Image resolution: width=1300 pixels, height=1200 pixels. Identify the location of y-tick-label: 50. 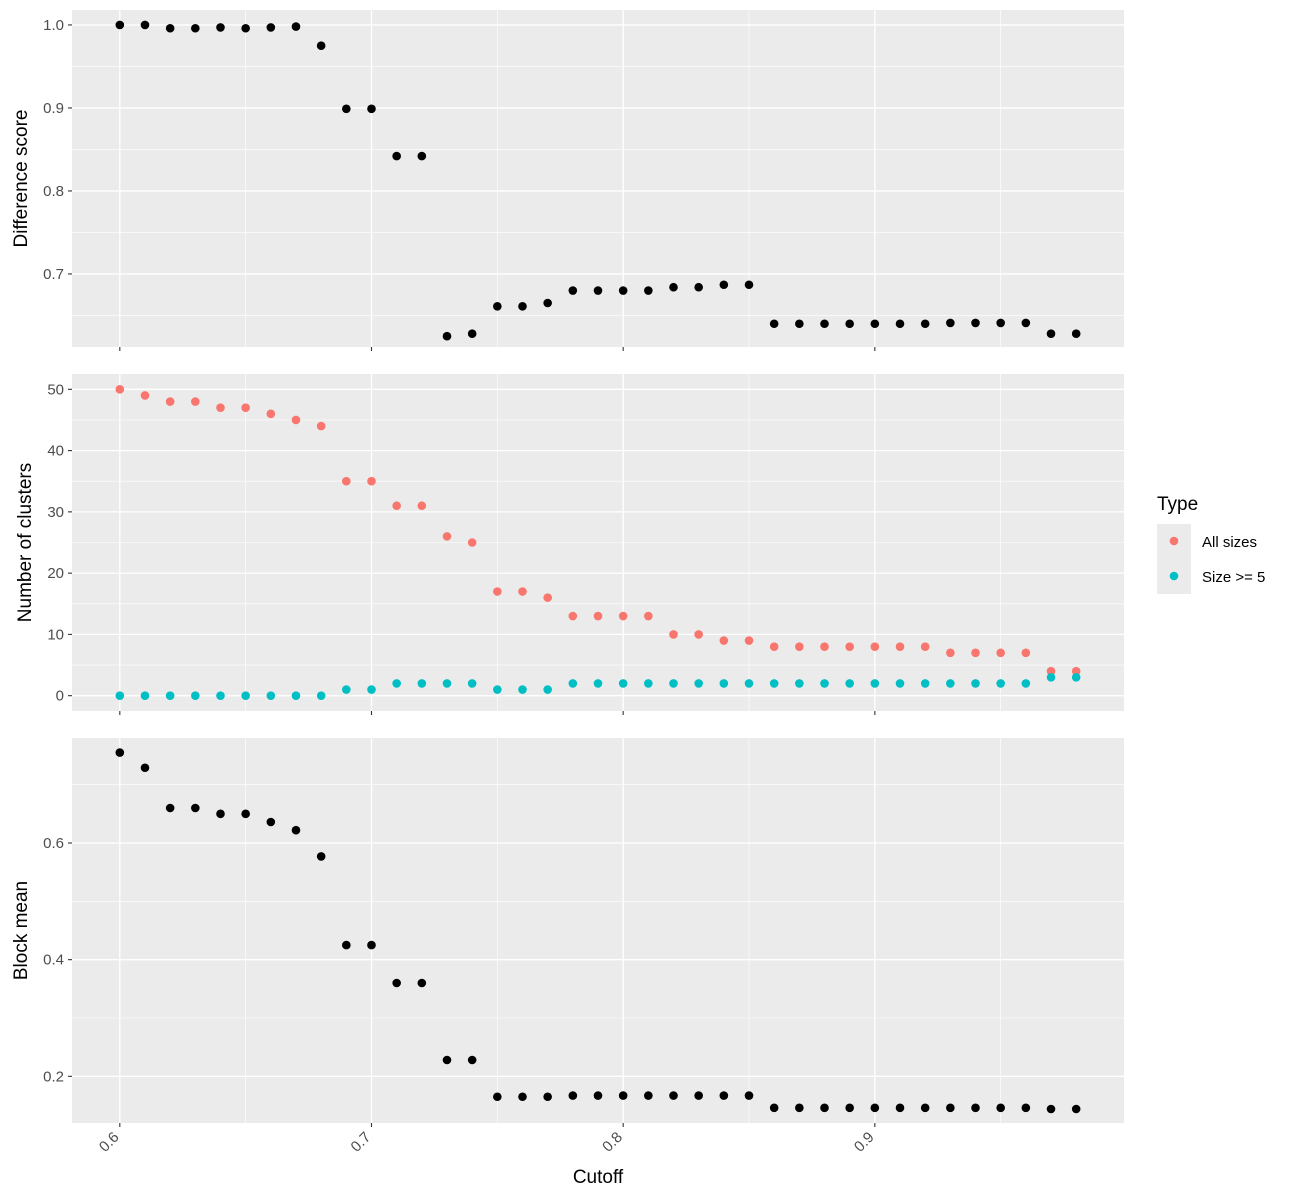
(55, 389).